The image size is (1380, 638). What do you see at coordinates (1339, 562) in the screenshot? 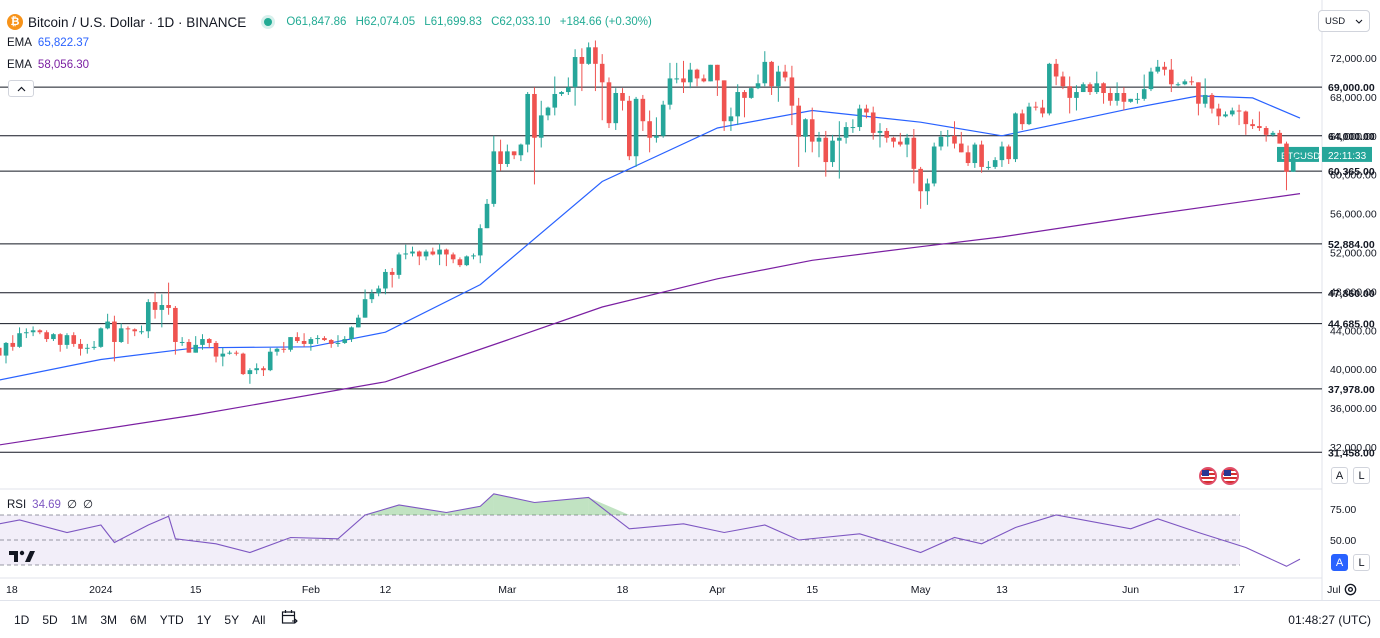
I see `rsi-auto-scale-button: A` at bounding box center [1339, 562].